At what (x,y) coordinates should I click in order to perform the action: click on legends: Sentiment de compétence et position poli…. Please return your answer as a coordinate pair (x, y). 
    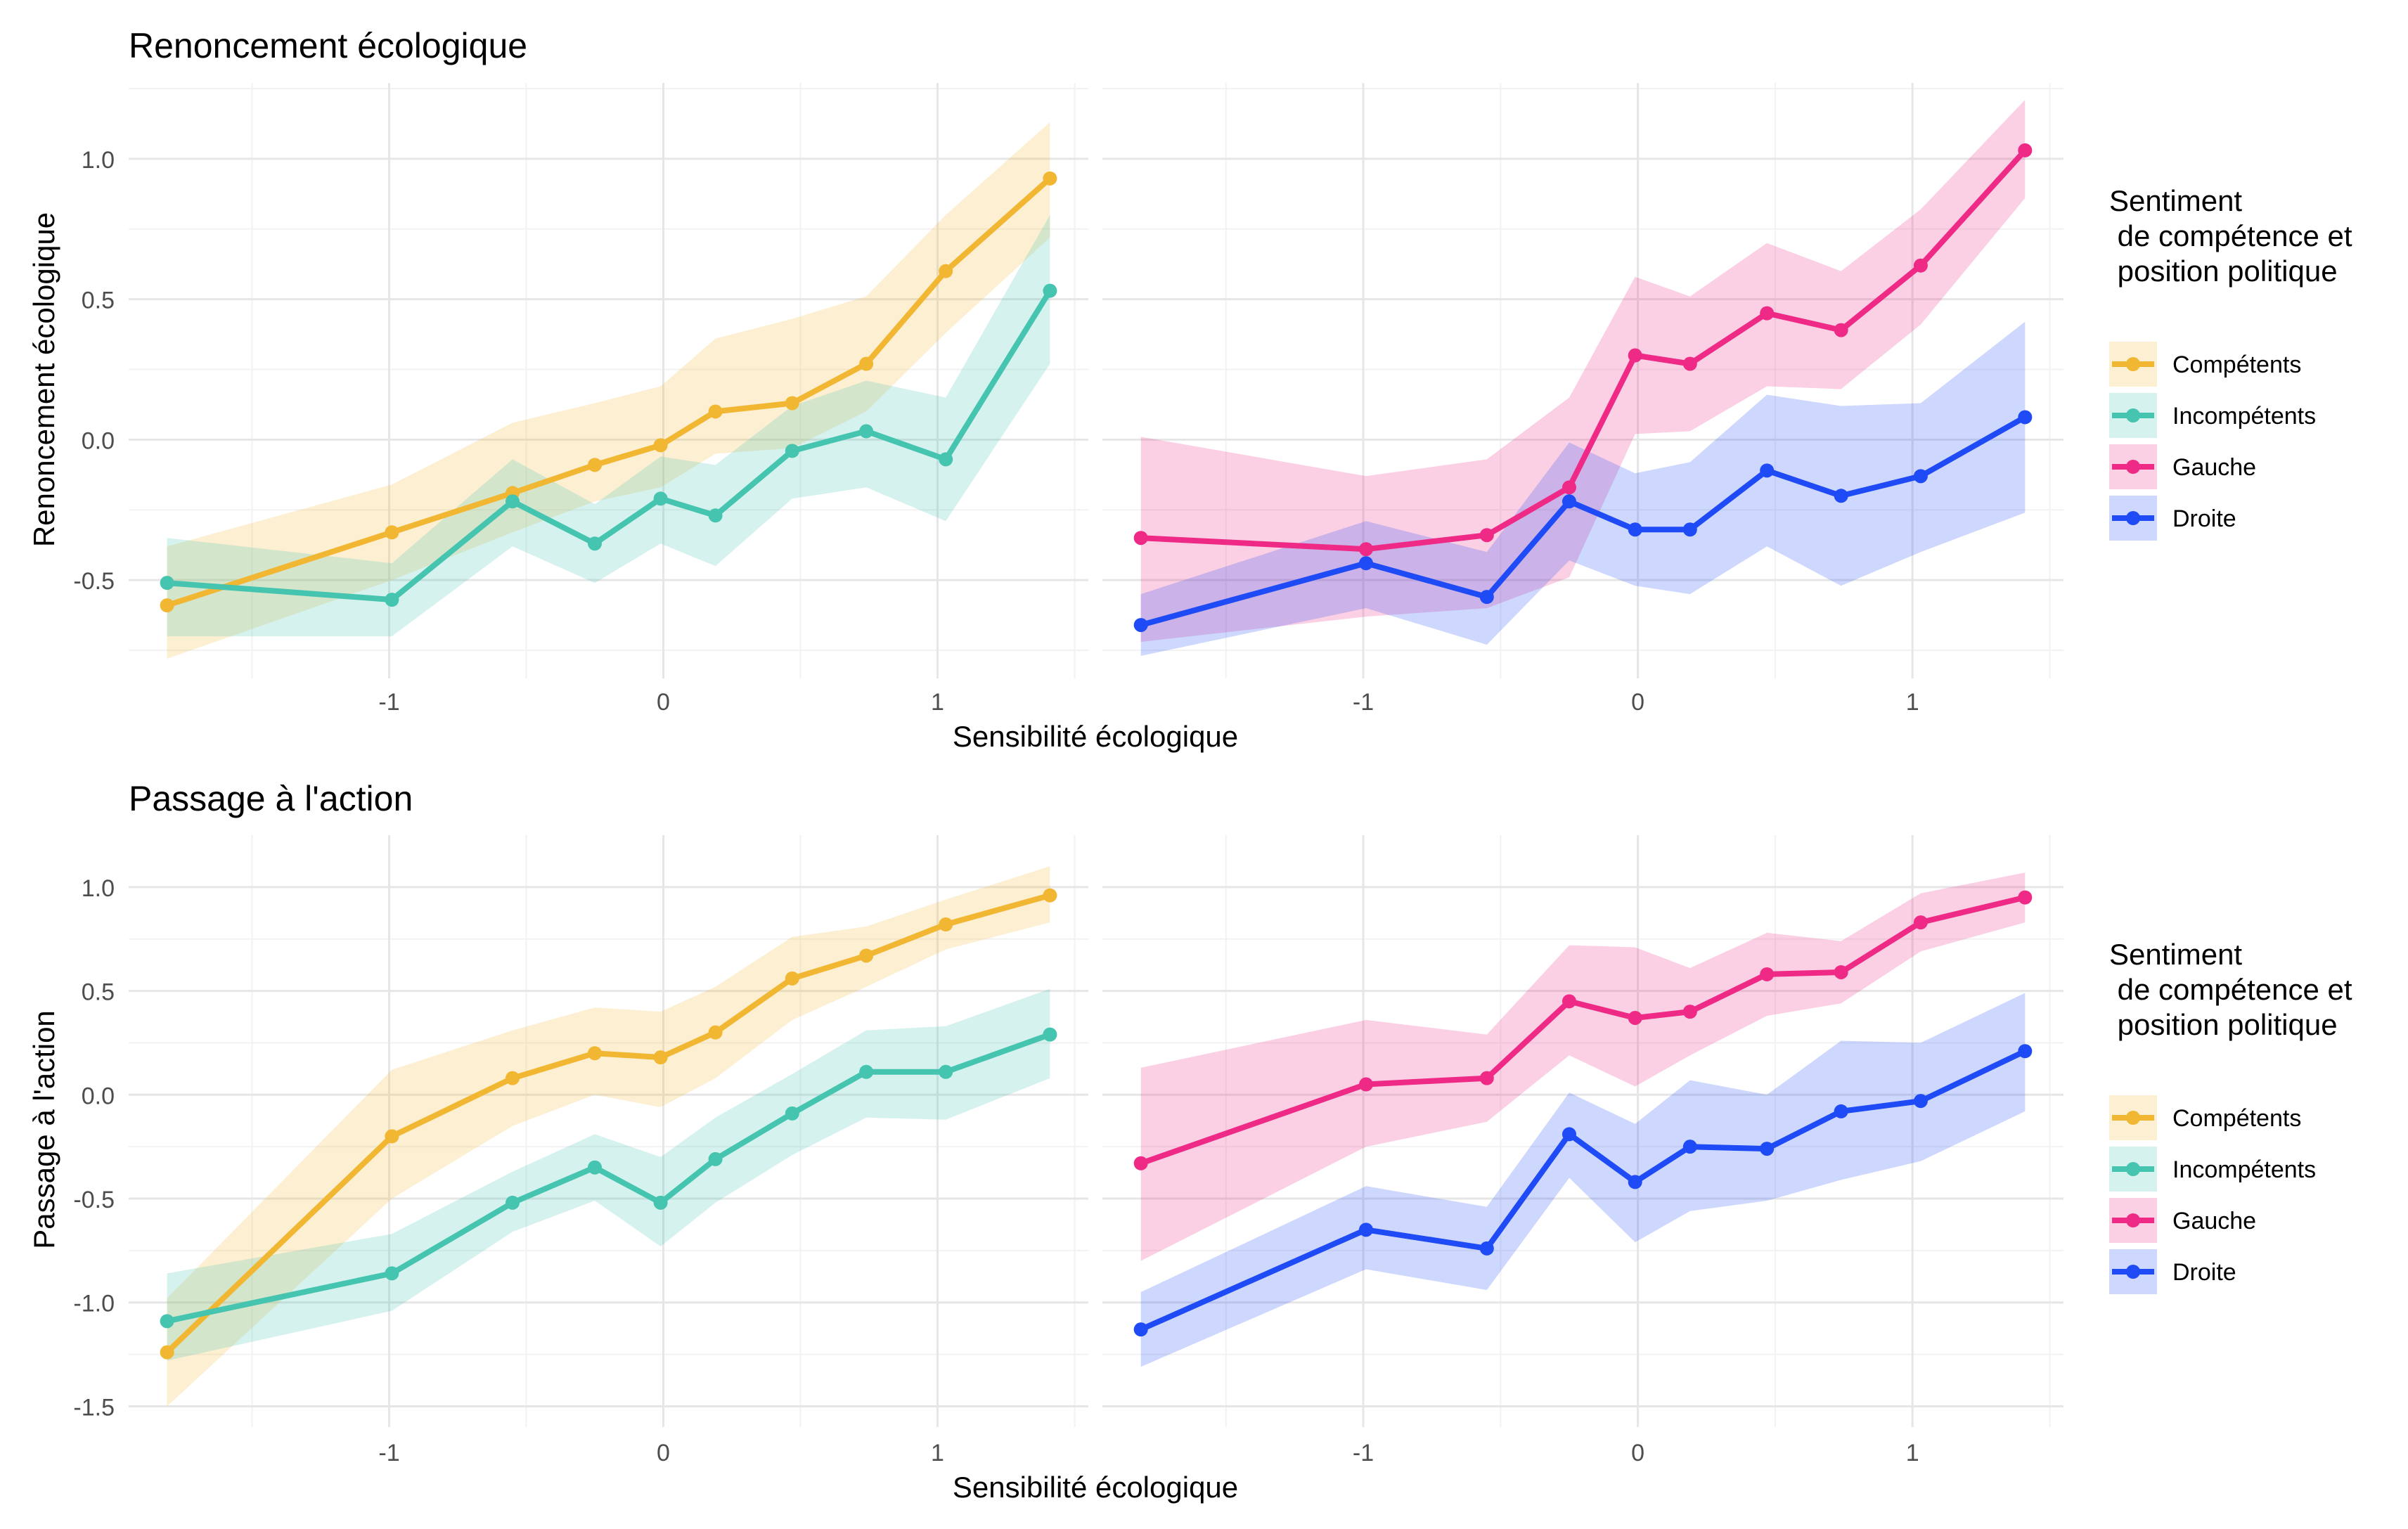
    Looking at the image, I should click on (2230, 739).